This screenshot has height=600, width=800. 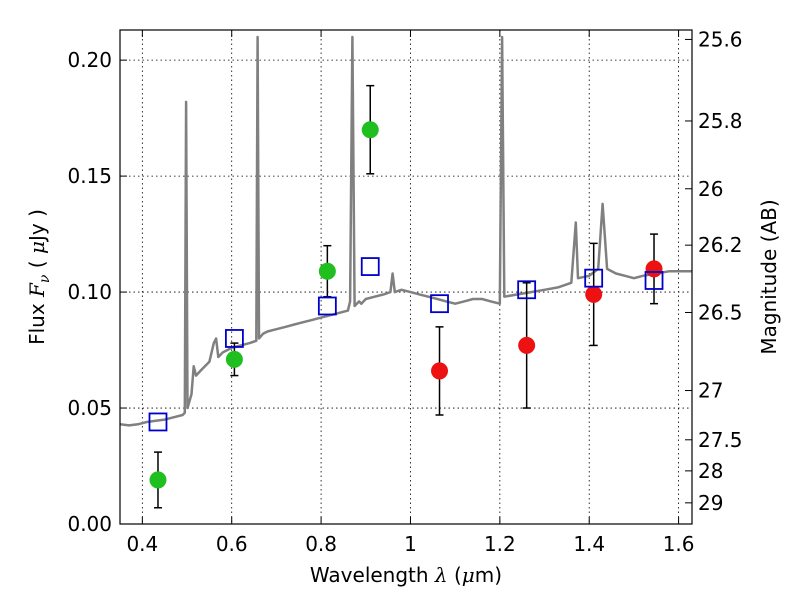 What do you see at coordinates (589, 544) in the screenshot?
I see `x-tick-label: 1.4` at bounding box center [589, 544].